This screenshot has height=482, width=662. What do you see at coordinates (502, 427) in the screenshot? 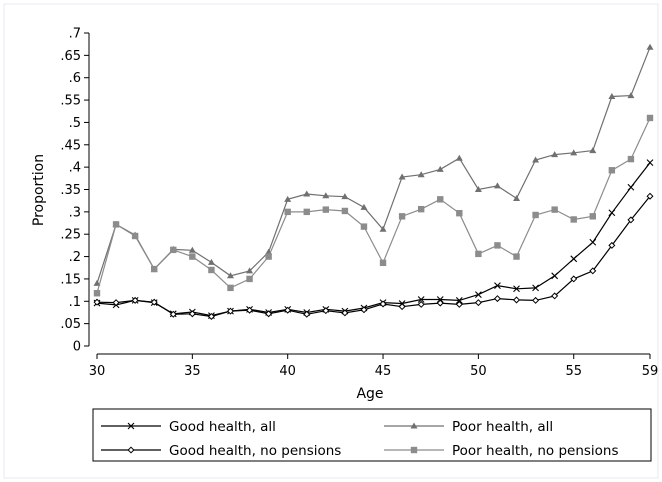
I see `legend-label: Poor health, all` at bounding box center [502, 427].